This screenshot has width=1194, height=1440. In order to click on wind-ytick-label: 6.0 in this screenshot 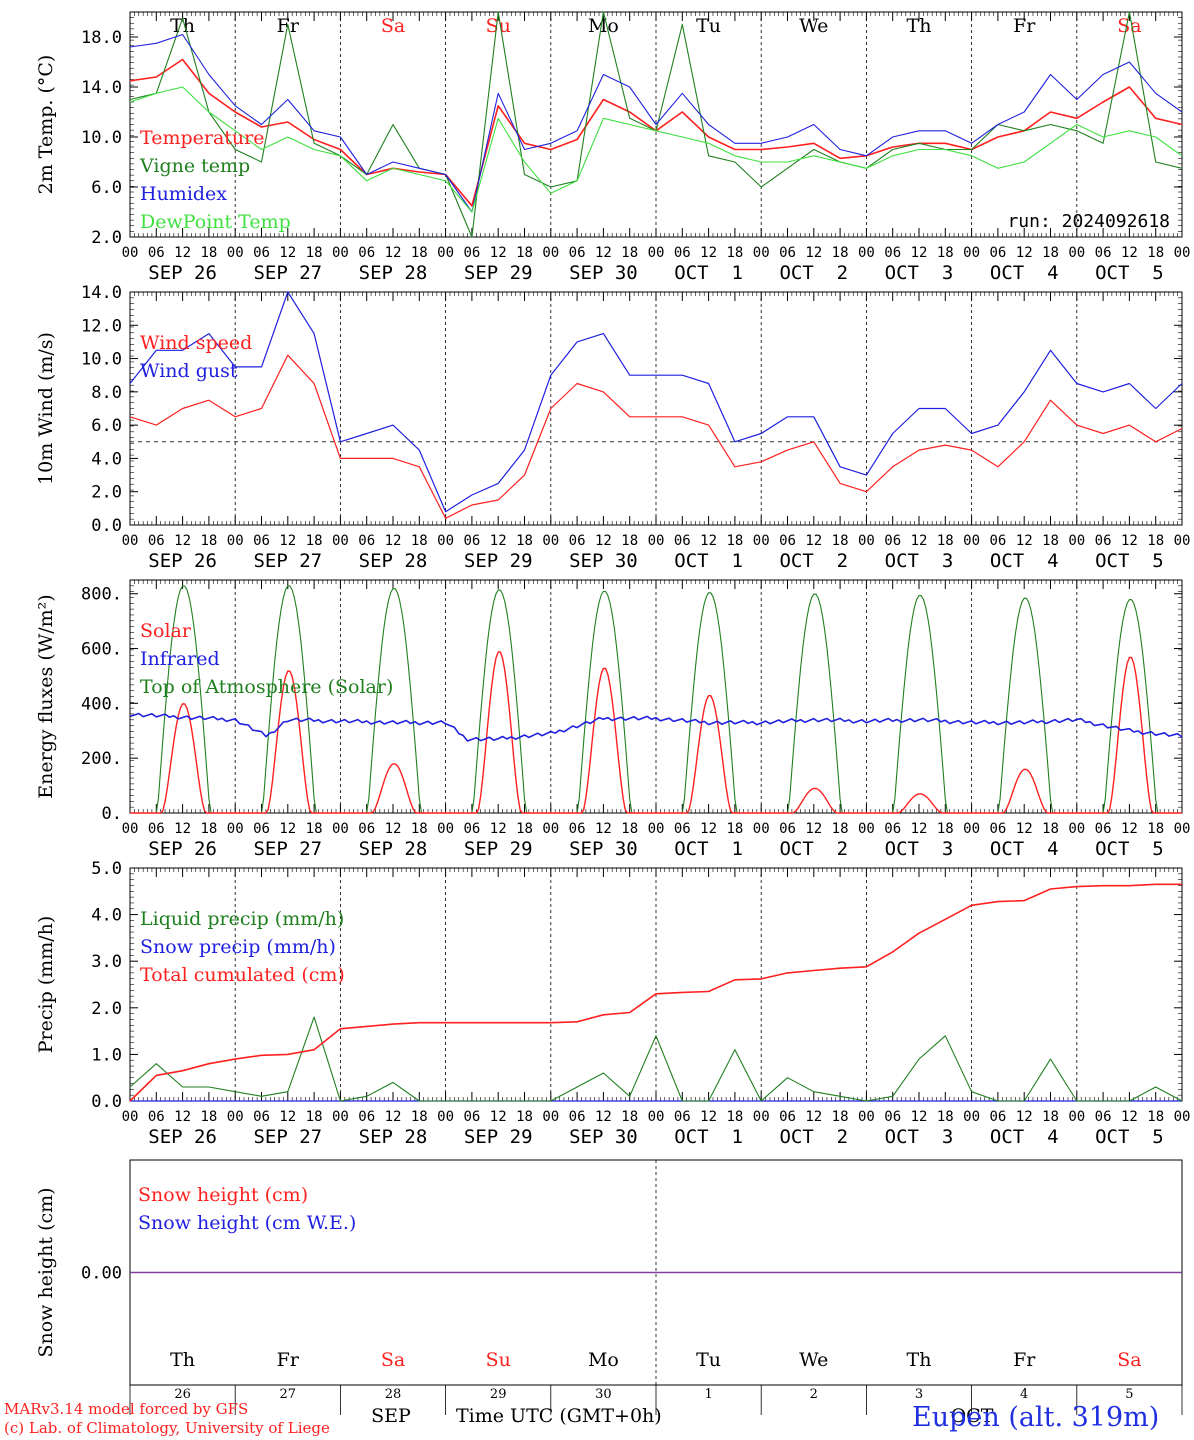, I will do `click(106, 426)`.